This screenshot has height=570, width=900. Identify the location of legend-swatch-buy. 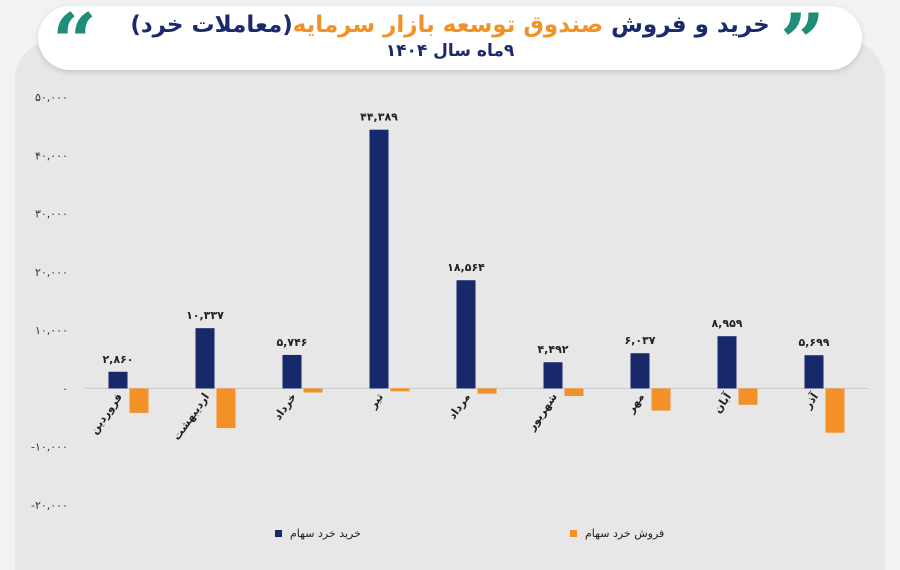
(278, 533).